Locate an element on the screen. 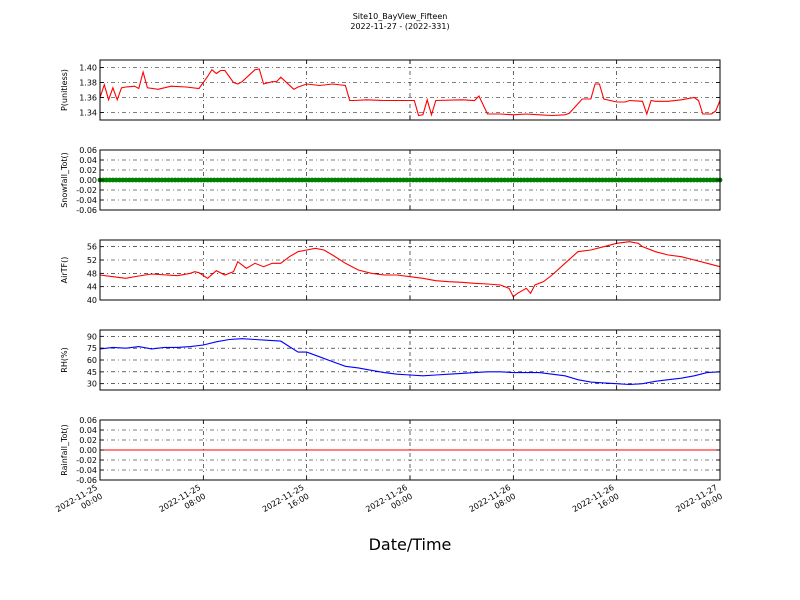  y-tick-label: 90 is located at coordinates (92, 336).